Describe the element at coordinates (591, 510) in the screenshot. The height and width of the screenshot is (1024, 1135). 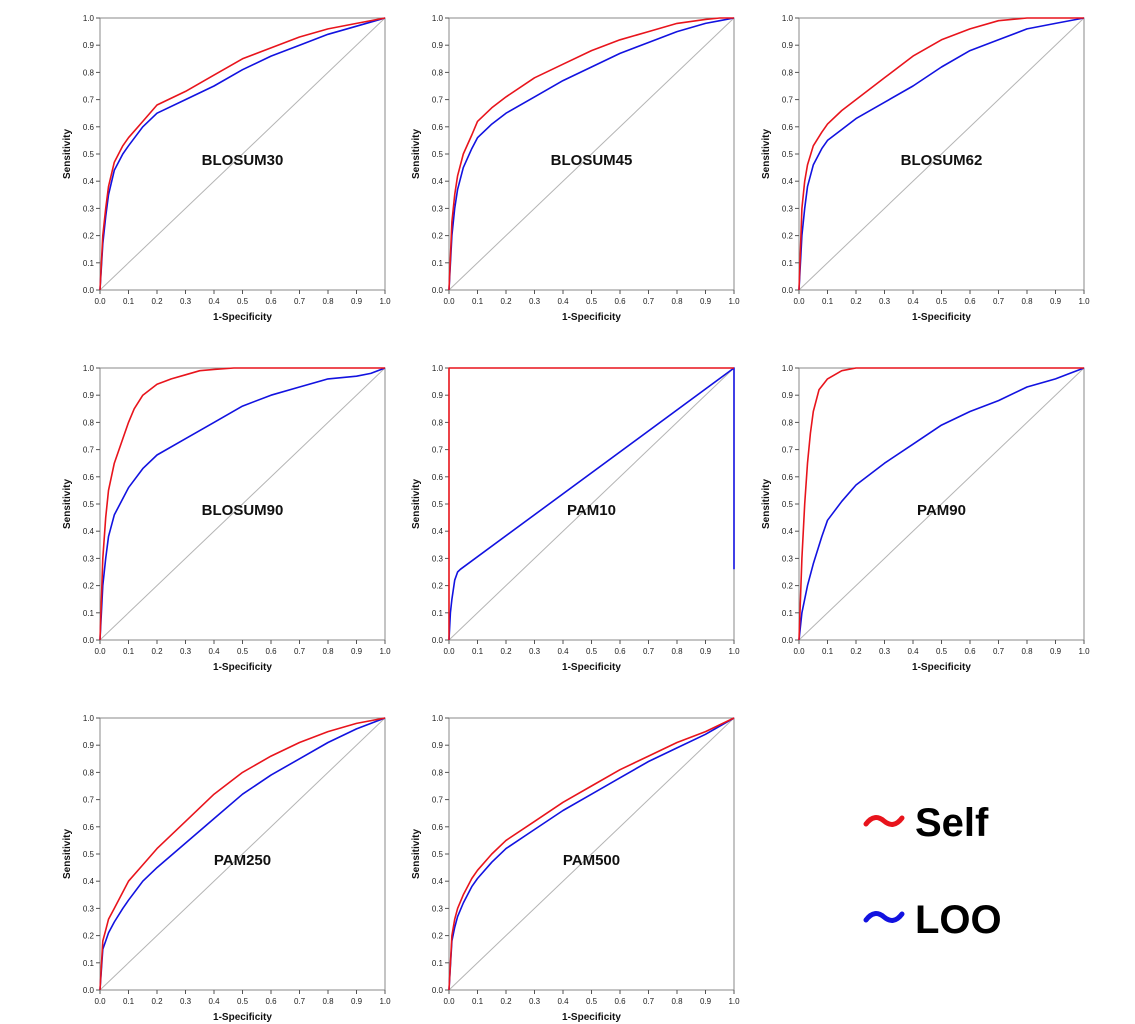
I see `panel-label: PAM10` at that location.